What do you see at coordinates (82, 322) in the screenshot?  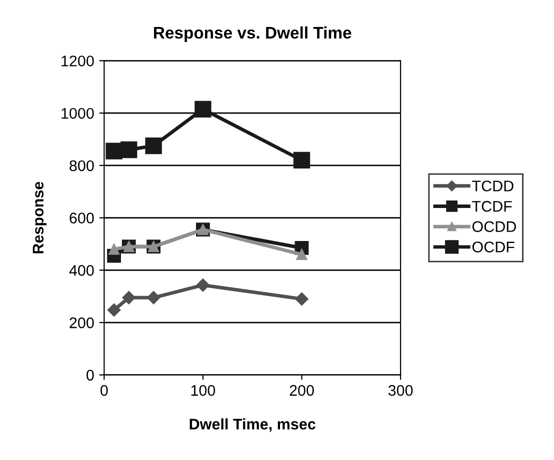 I see `y-tick-label: 200` at bounding box center [82, 322].